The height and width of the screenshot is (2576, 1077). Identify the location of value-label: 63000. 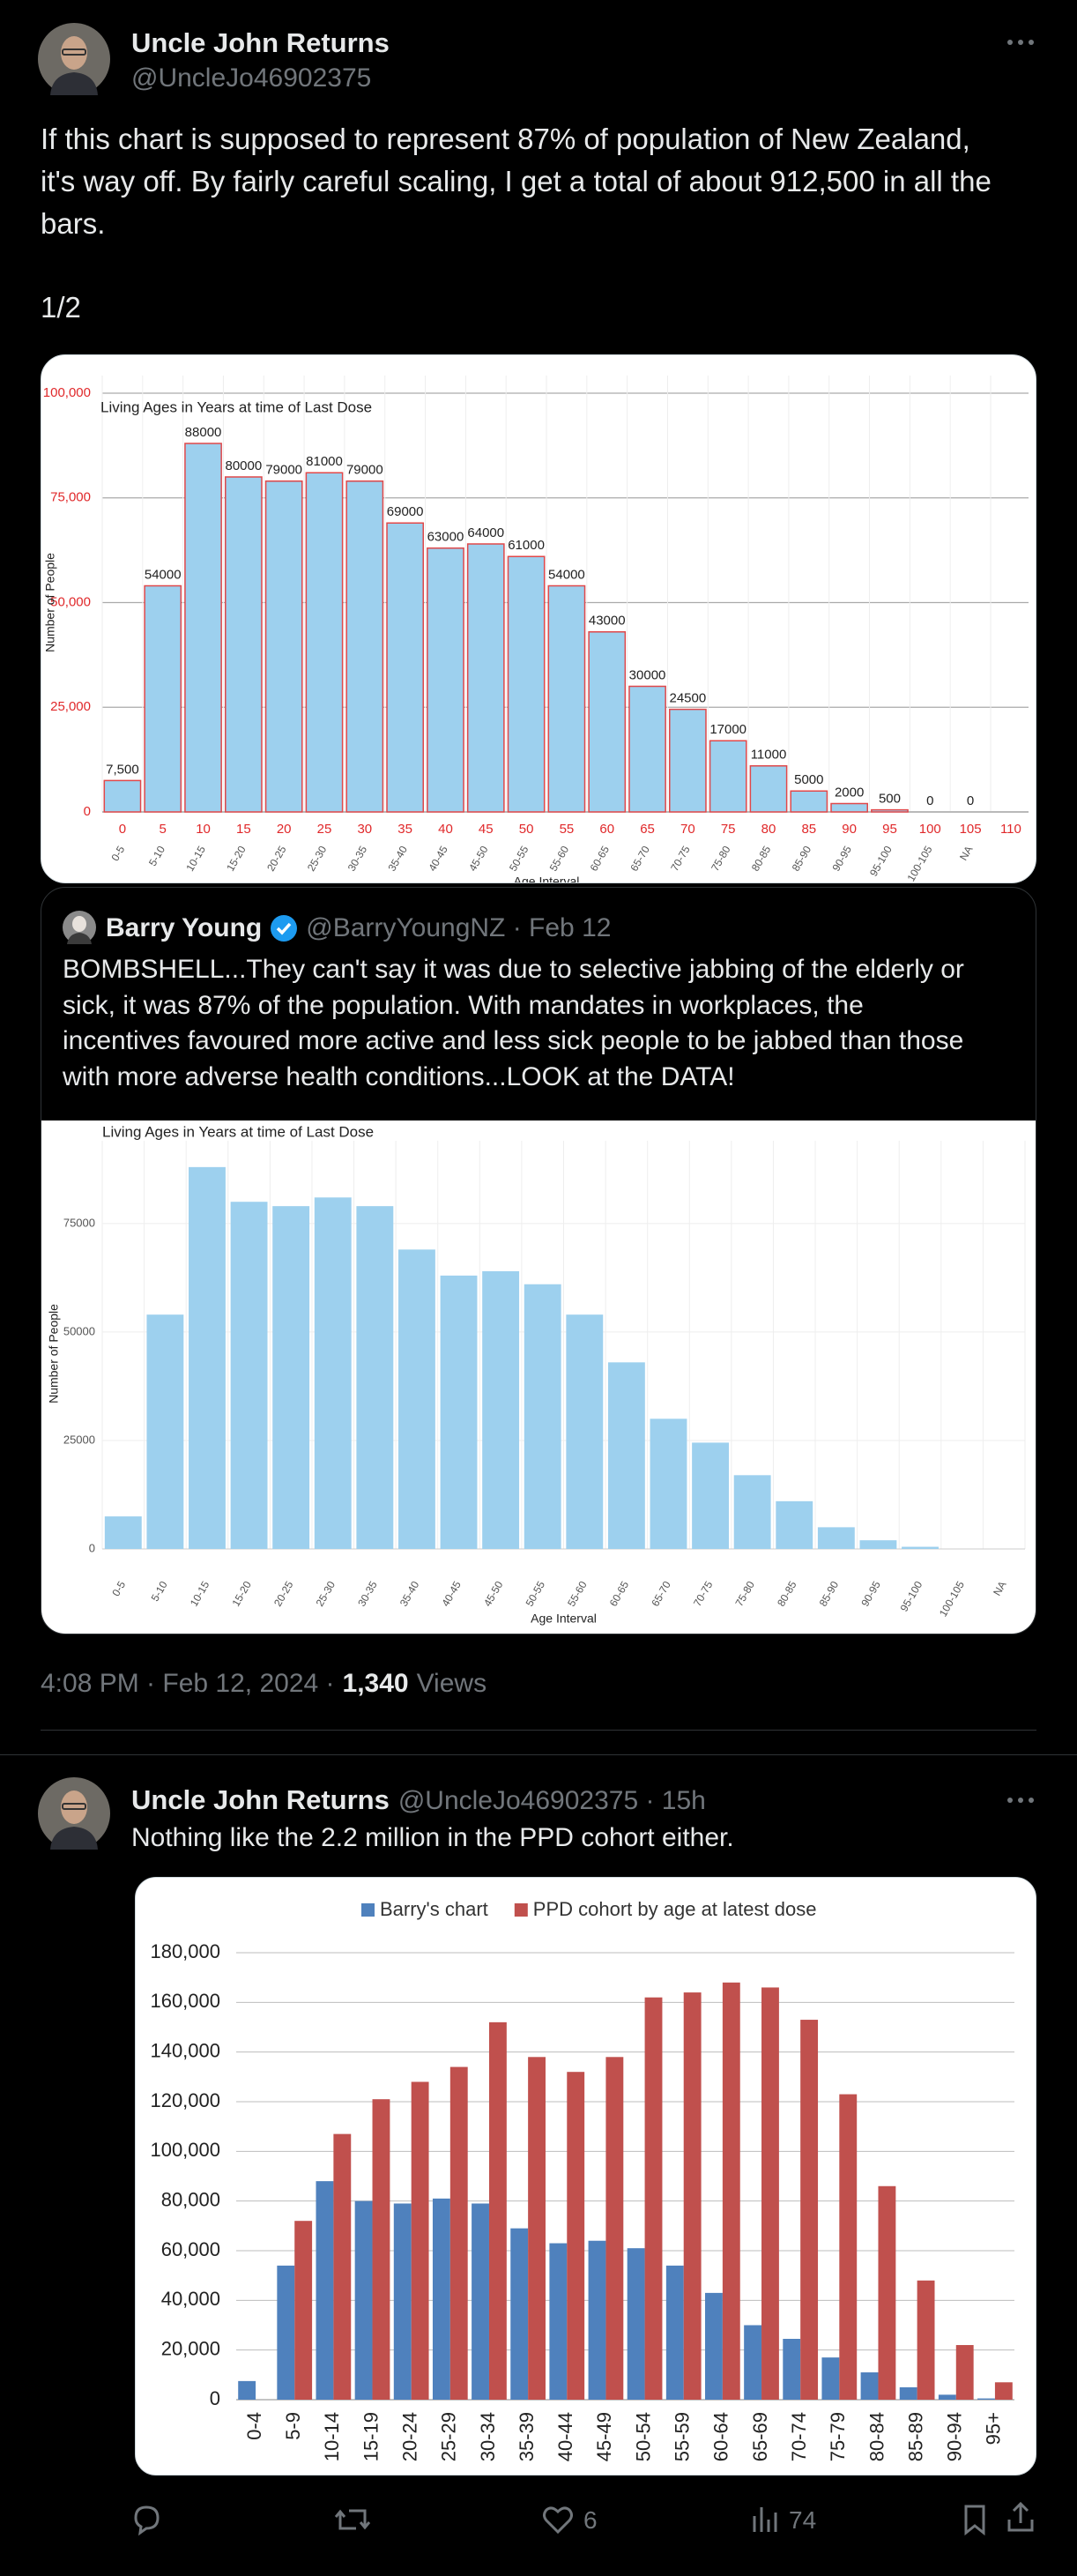
(445, 537).